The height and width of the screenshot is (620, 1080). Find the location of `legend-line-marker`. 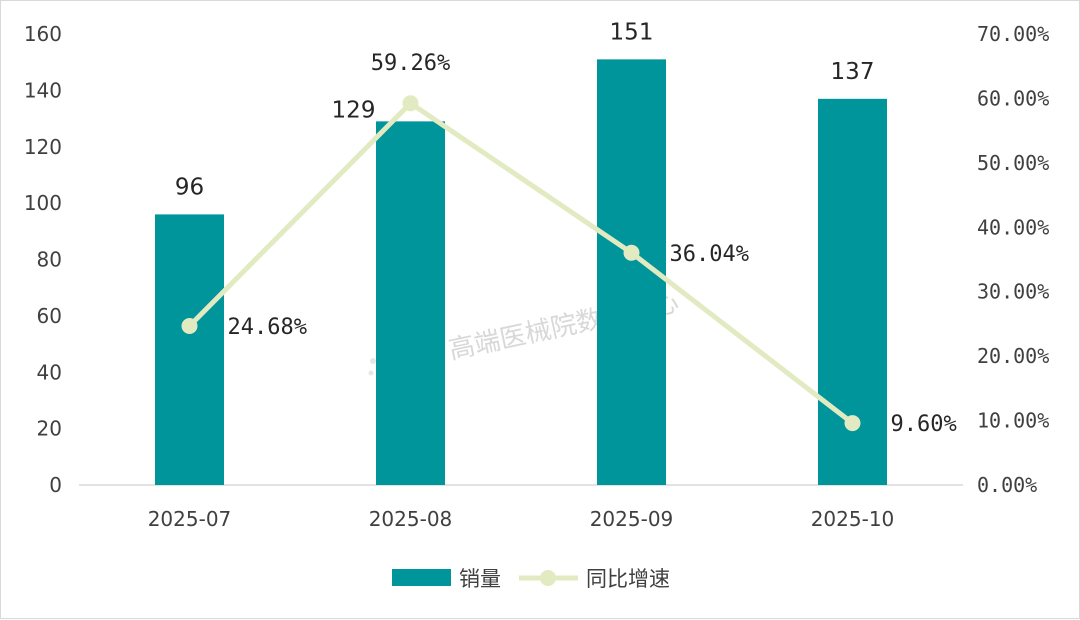

legend-line-marker is located at coordinates (548, 578).